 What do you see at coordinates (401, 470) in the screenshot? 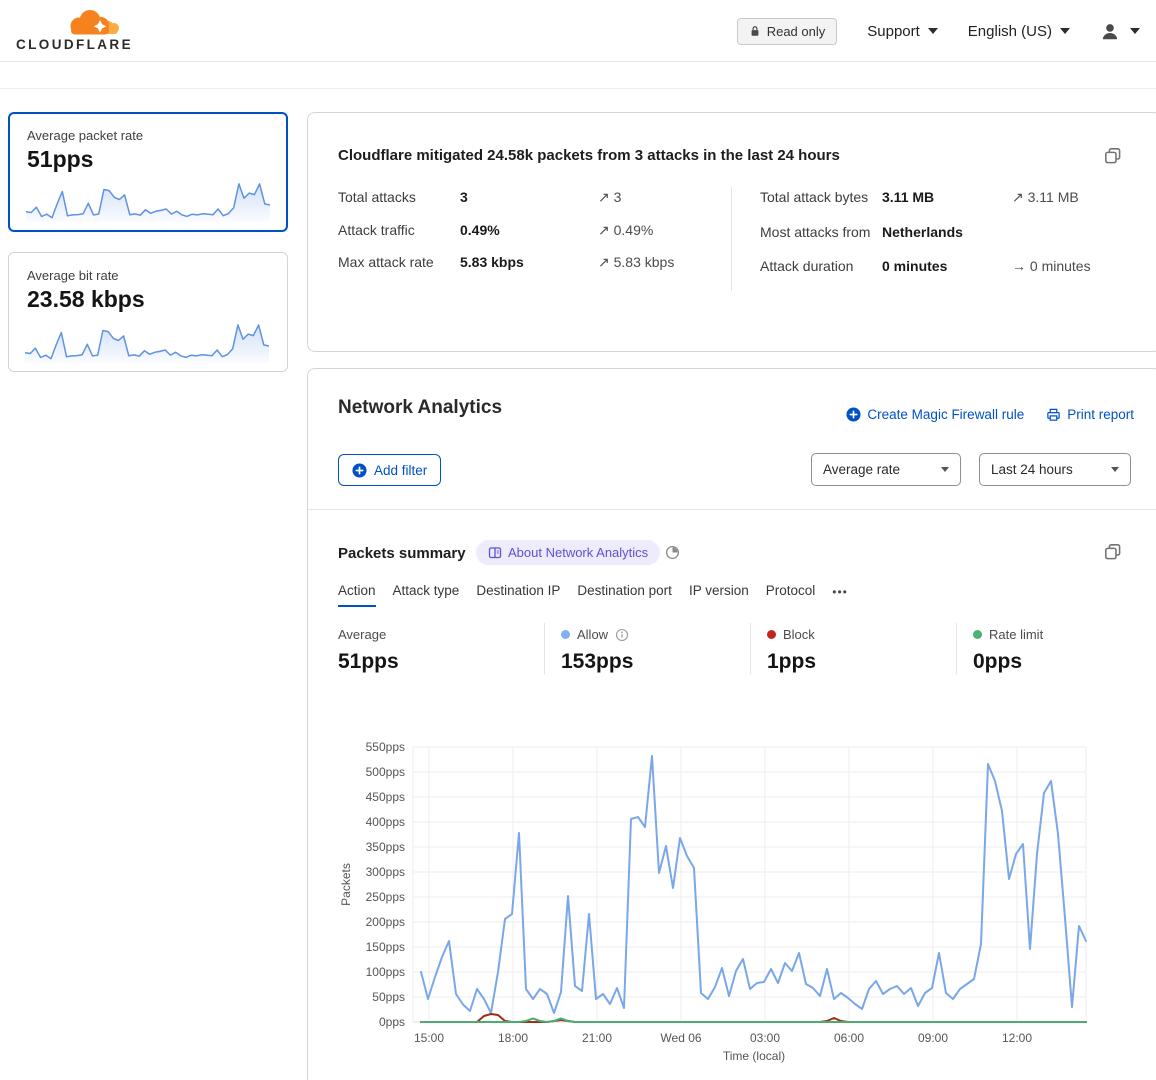
I see `button-label: Add filter` at bounding box center [401, 470].